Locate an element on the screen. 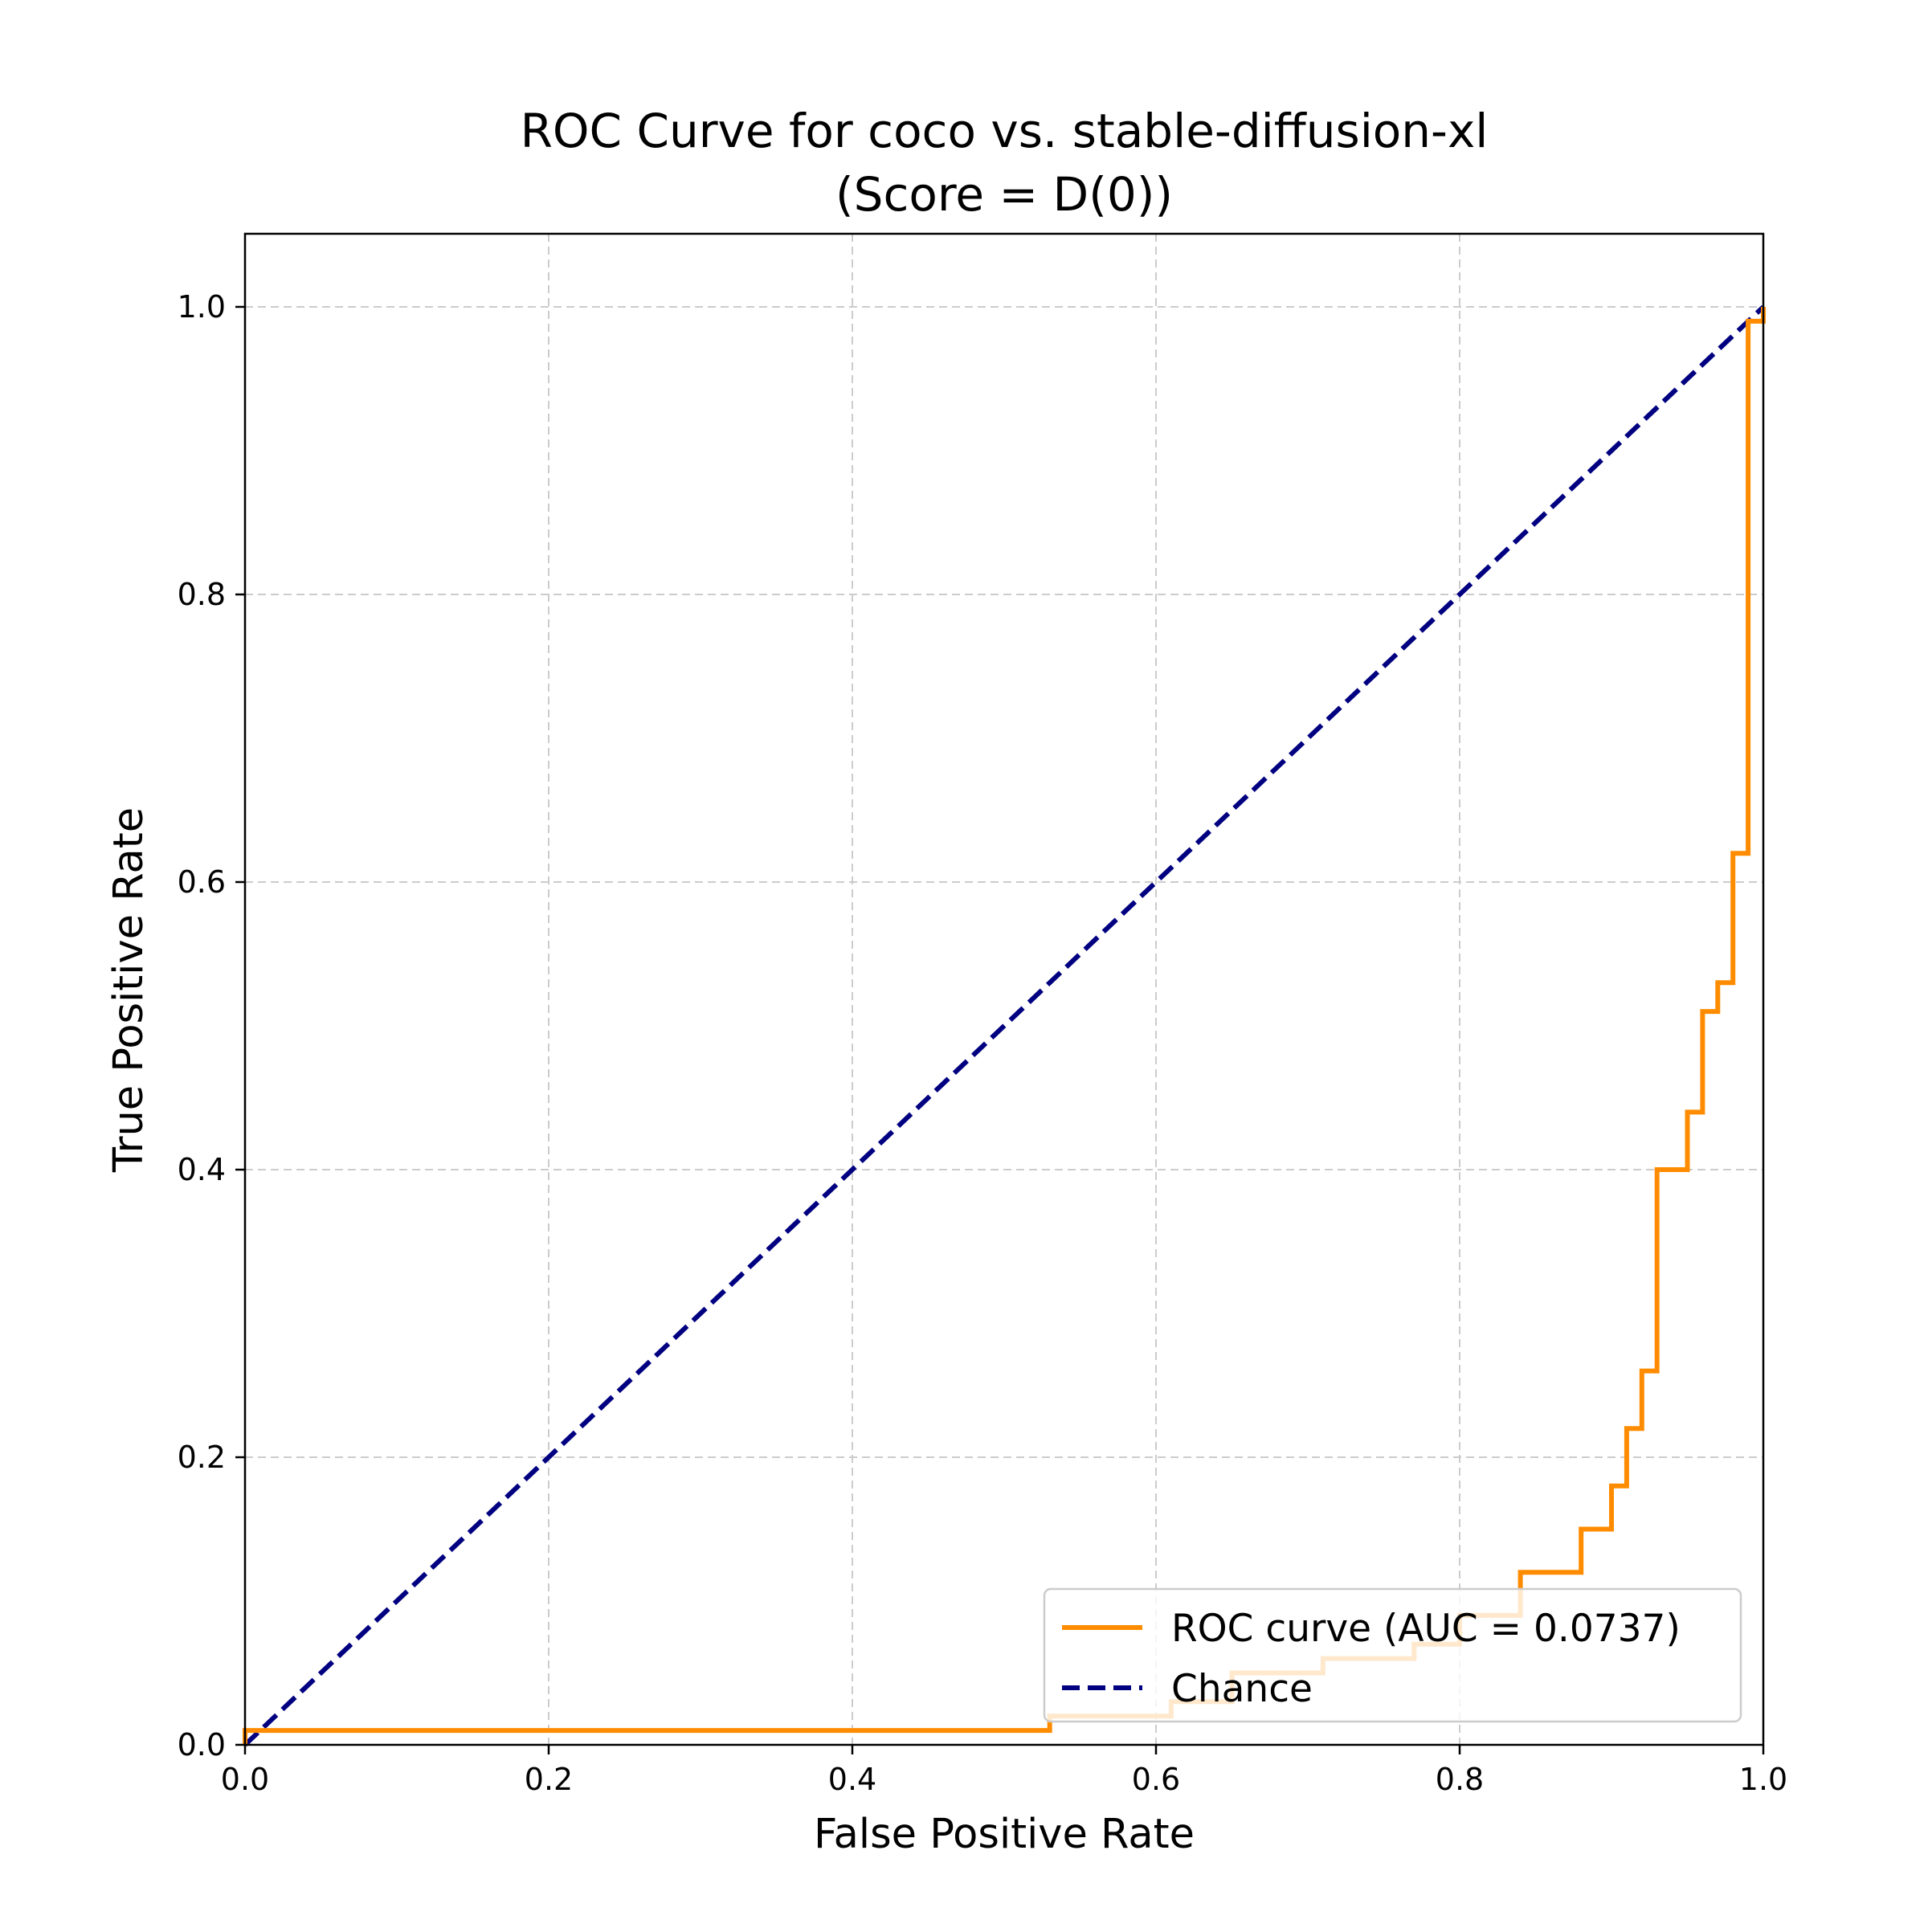  x-axis-label: False Positive Rate is located at coordinates (1005, 1834).